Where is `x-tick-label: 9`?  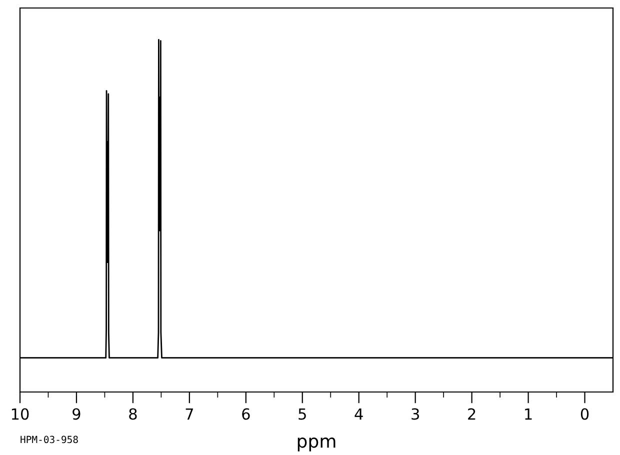
x-tick-label: 9 is located at coordinates (76, 414).